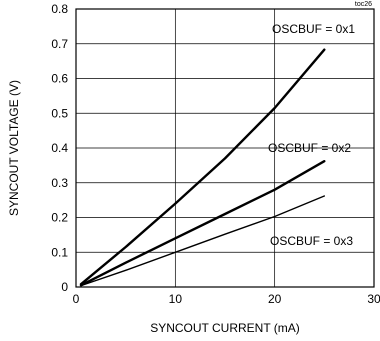 This screenshot has width=380, height=341. What do you see at coordinates (275, 299) in the screenshot?
I see `x-tick-label: 20` at bounding box center [275, 299].